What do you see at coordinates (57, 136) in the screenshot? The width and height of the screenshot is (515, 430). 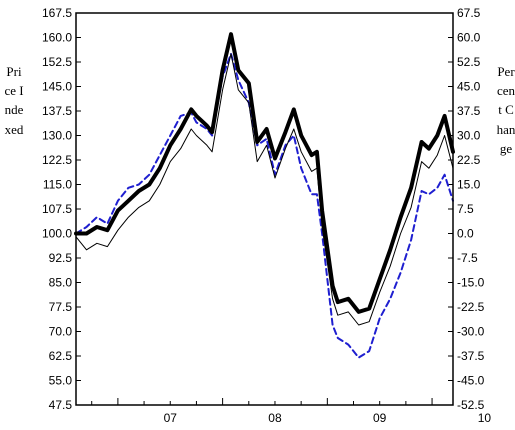 I see `left-tick-label: 130.0` at bounding box center [57, 136].